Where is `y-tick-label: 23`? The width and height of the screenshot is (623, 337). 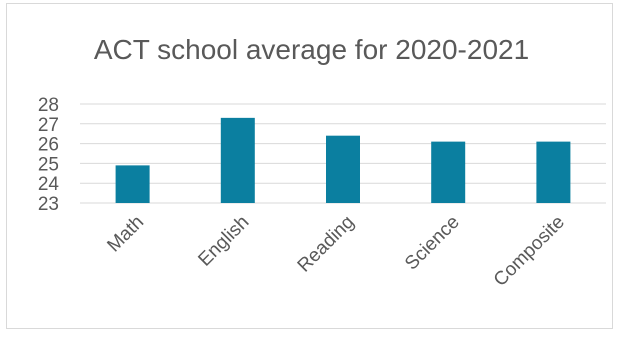
y-tick-label: 23 is located at coordinates (48, 204).